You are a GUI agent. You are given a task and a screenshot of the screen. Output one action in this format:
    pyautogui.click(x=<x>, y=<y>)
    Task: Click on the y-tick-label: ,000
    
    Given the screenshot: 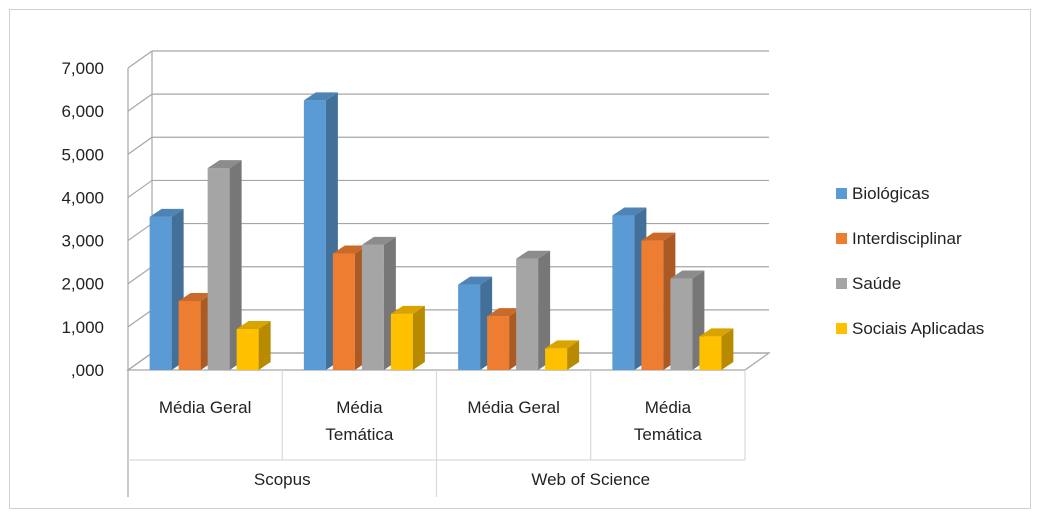 What is the action you would take?
    pyautogui.click(x=87, y=370)
    